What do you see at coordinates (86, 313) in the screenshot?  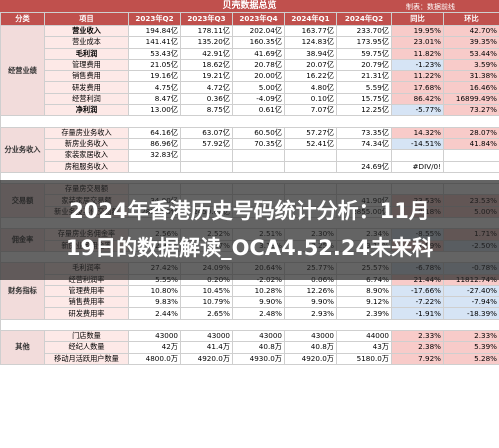 I see `item-cell: 研发费用率` at bounding box center [86, 313].